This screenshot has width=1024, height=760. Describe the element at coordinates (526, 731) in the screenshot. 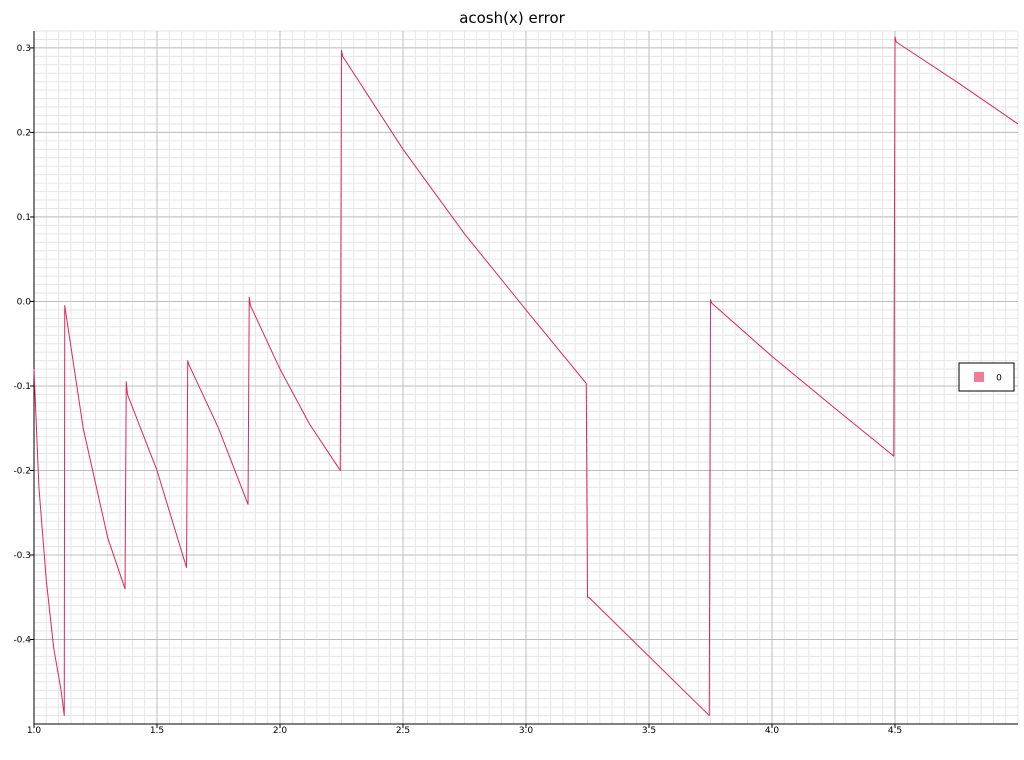

I see `x-tick-label: 3.0` at that location.